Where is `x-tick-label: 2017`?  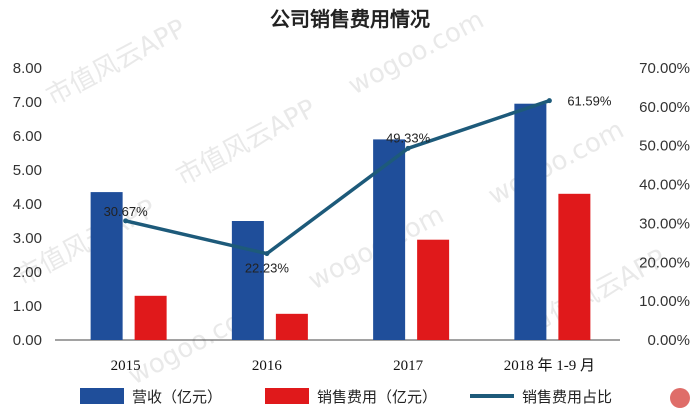
x-tick-label: 2017 is located at coordinates (408, 366).